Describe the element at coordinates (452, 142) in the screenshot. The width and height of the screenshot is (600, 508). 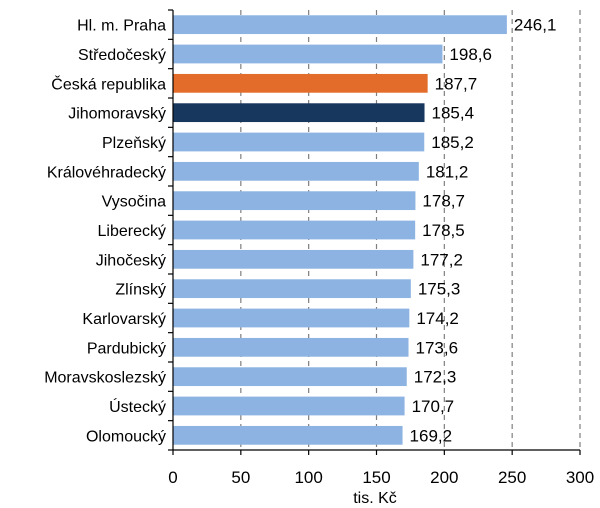
I see `value-label-4: 185,2` at that location.